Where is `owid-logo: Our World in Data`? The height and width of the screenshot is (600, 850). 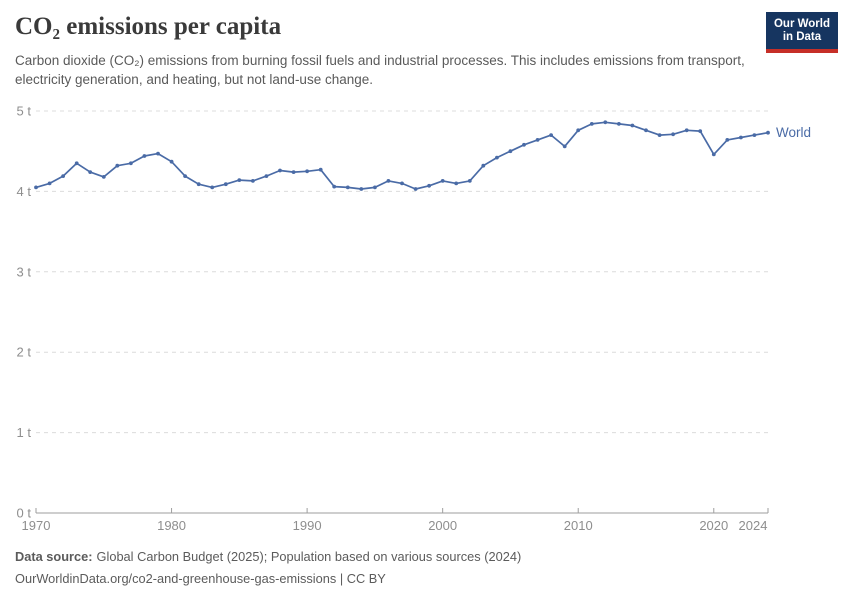 owid-logo: Our World in Data is located at coordinates (801, 32).